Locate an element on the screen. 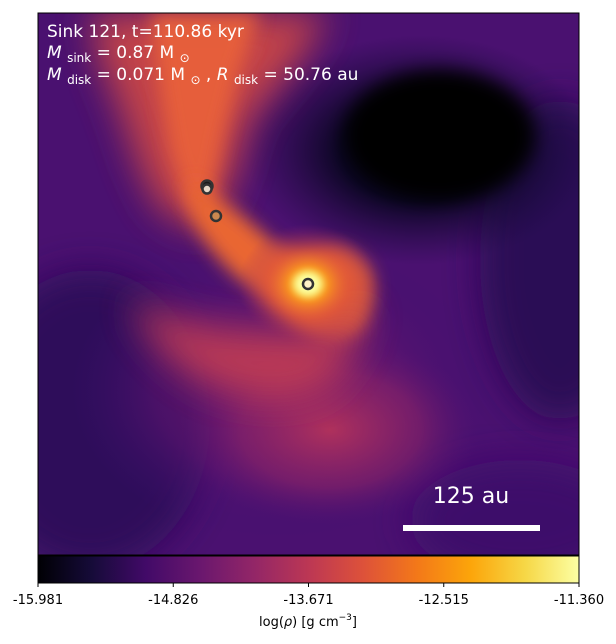 This screenshot has height=644, width=616. annotation-disk-mass-value: = 0.071 M is located at coordinates (141, 75).